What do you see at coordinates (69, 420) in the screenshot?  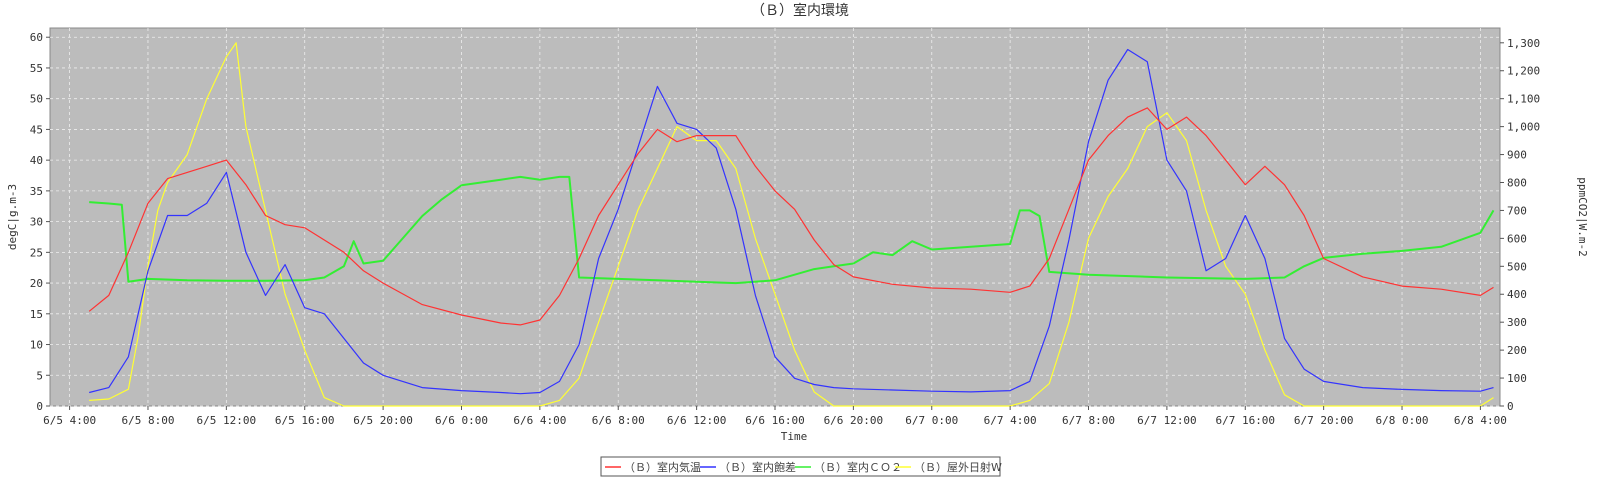 I see `x-tick-label: 6/5 4:00` at bounding box center [69, 420].